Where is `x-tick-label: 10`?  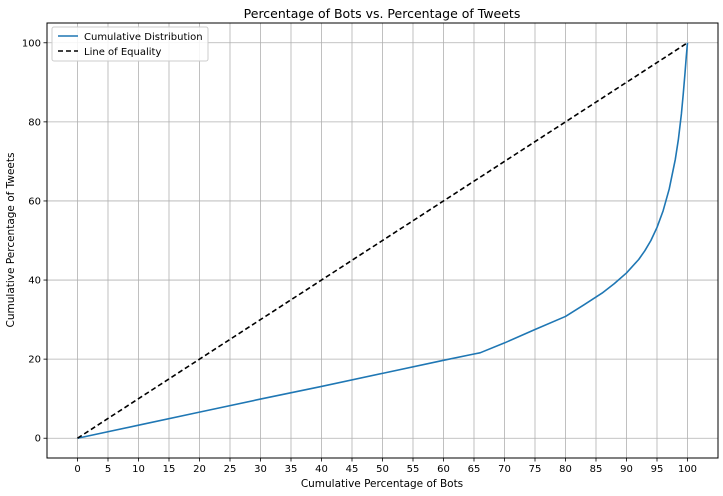 x-tick-label: 10 is located at coordinates (138, 469).